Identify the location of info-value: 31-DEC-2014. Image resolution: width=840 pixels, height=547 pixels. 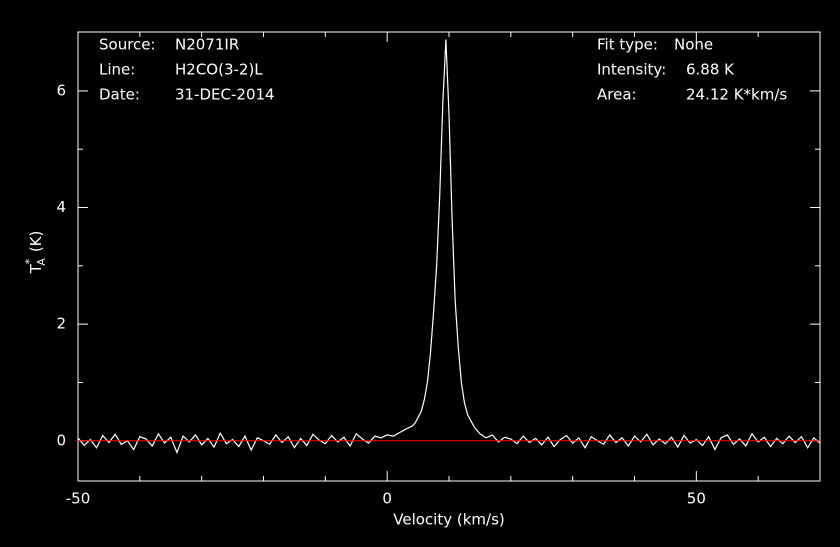
(225, 95).